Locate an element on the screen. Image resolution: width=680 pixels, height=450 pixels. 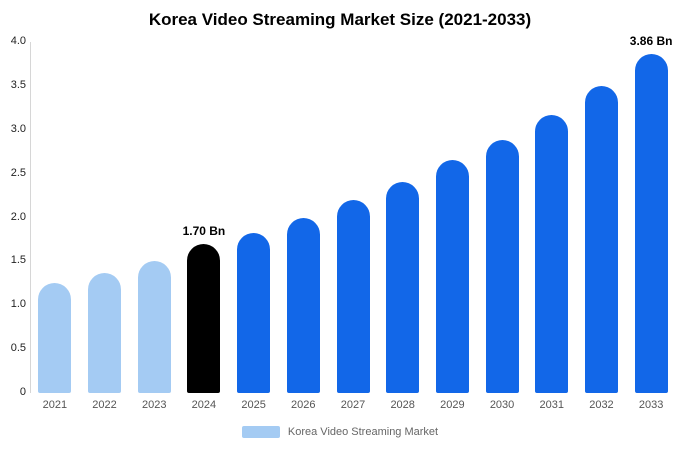
y-tick-label: 3.5 is located at coordinates (18, 84).